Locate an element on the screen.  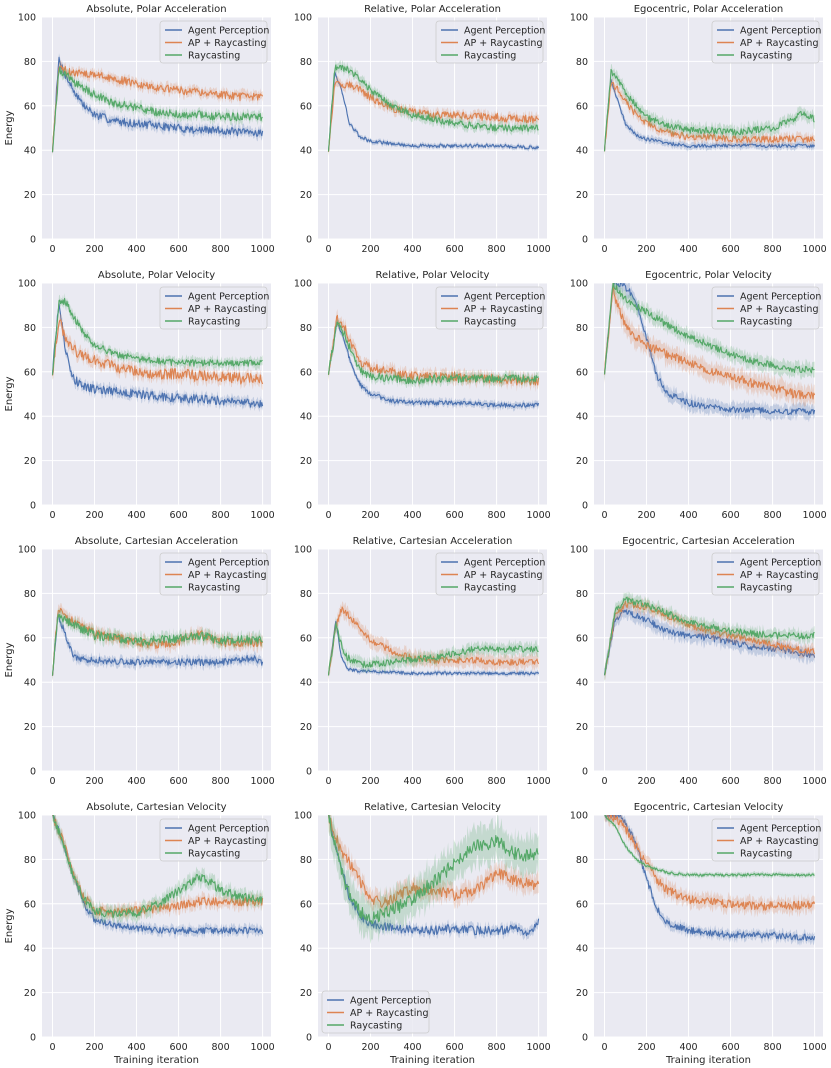
band-raycasting is located at coordinates (433, 880).